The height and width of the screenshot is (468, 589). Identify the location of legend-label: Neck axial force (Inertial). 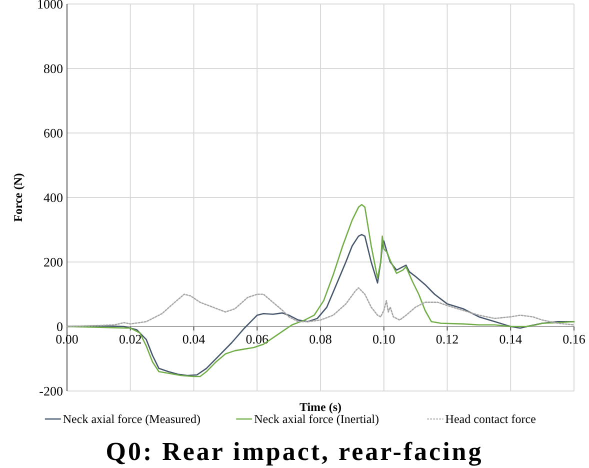
(317, 419).